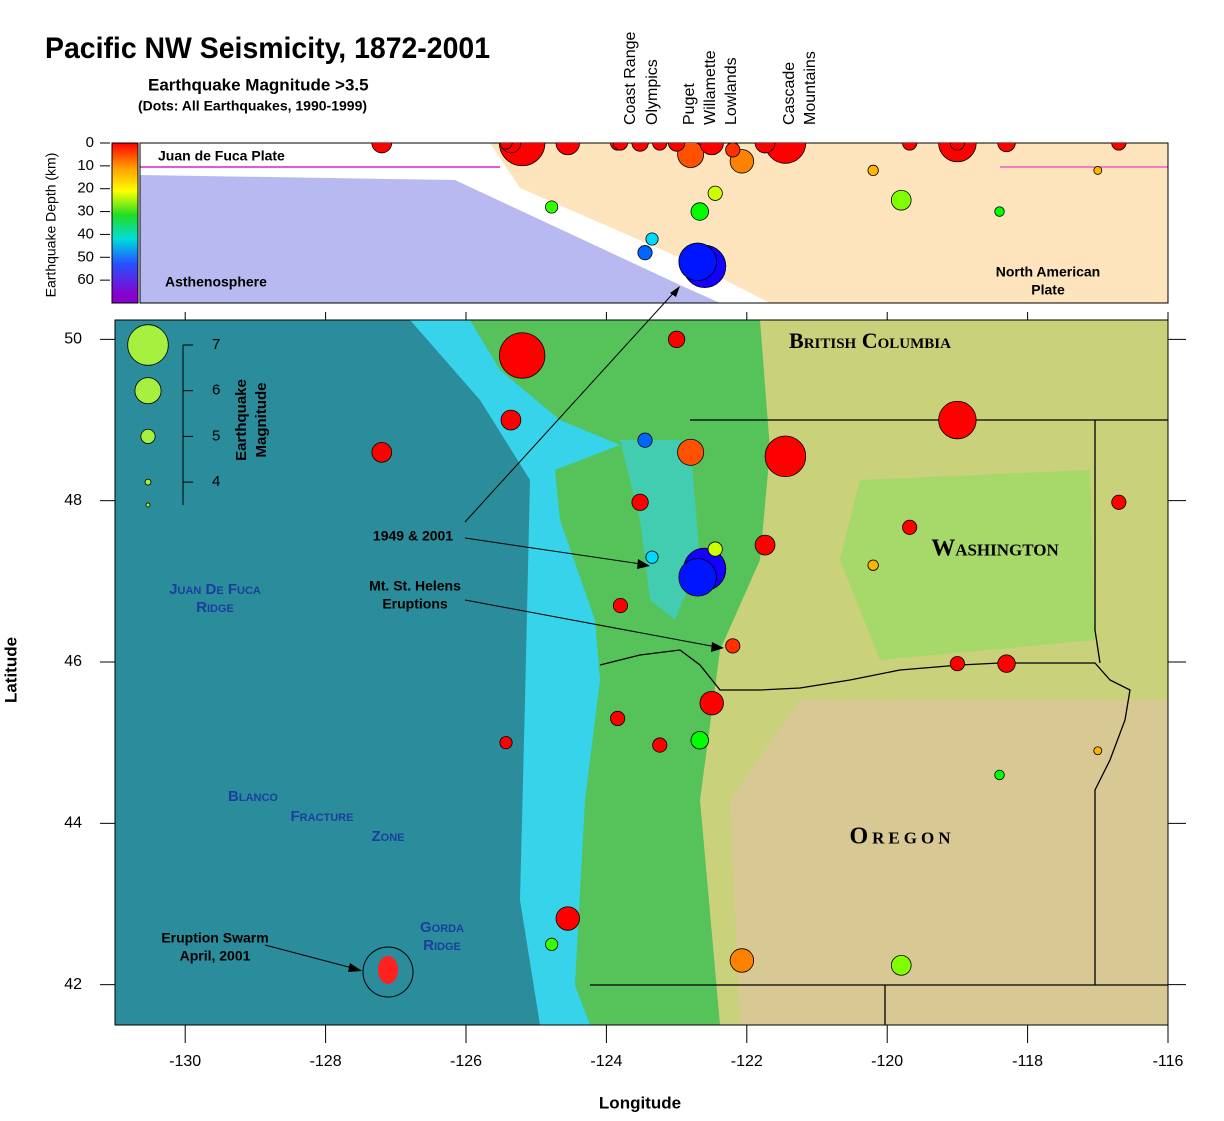 The height and width of the screenshot is (1121, 1224). Describe the element at coordinates (1048, 272) in the screenshot. I see `na-plate-label: North American` at that location.